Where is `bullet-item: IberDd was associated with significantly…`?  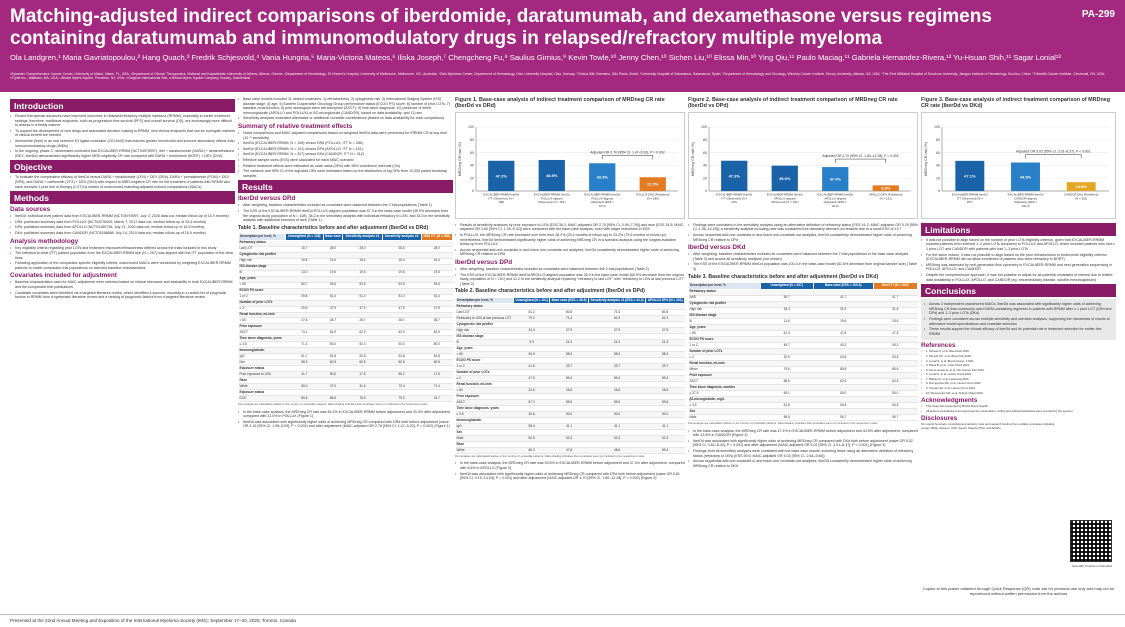
bullet-item: IberDd was associated with significantly… is located at coordinates (345, 424).